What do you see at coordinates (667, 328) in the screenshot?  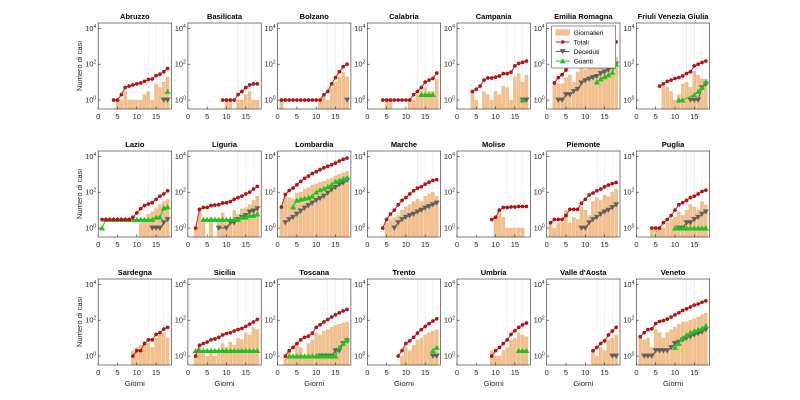 I see `panel-veneto: 0 5 10 15 100 102 104 Veneto Giorni` at bounding box center [667, 328].